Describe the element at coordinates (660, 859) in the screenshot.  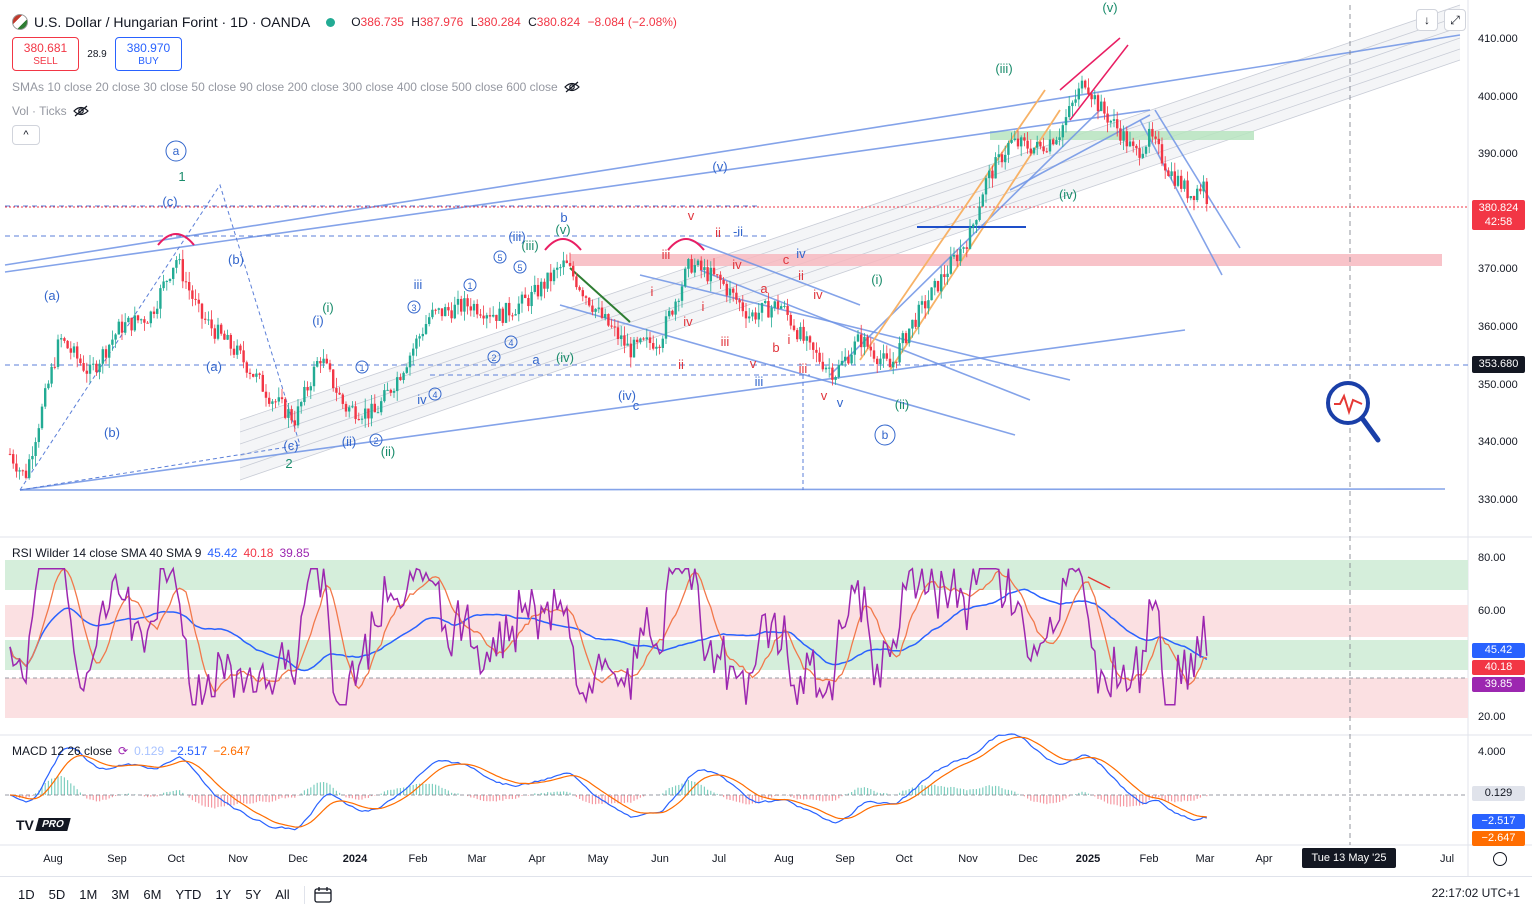
I see `time-axis-label: Jun` at that location.